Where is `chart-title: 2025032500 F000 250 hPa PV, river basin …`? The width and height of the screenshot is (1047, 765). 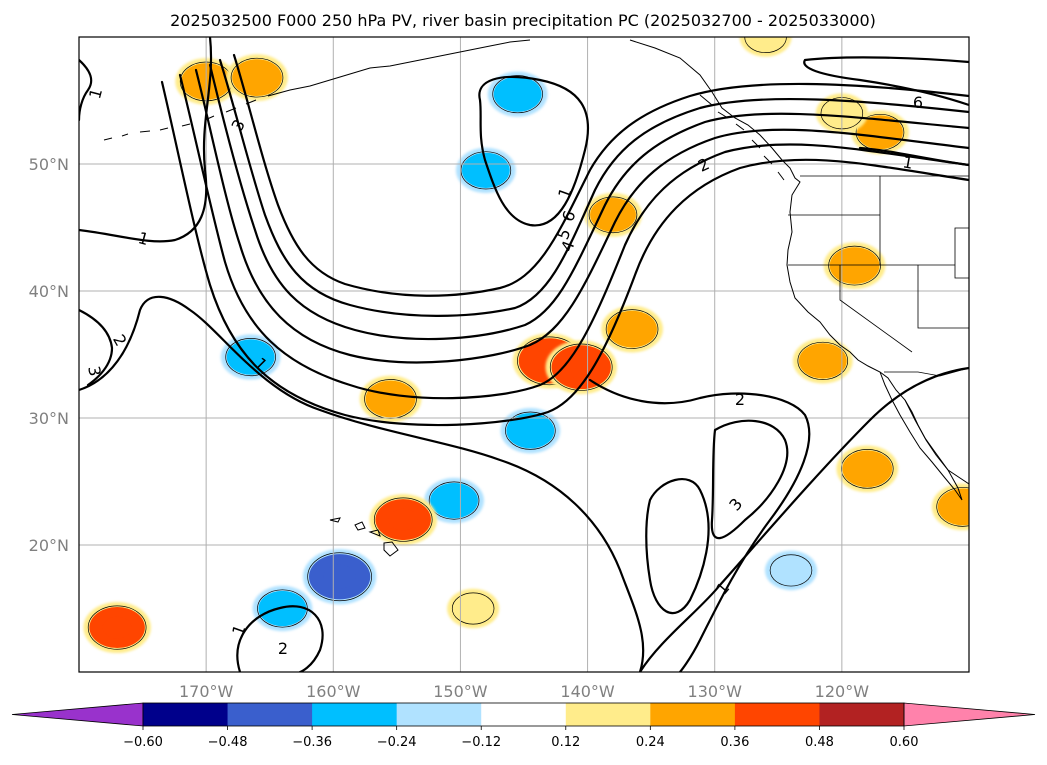
chart-title: 2025032500 F000 250 hPa PV, river basin … is located at coordinates (523, 20).